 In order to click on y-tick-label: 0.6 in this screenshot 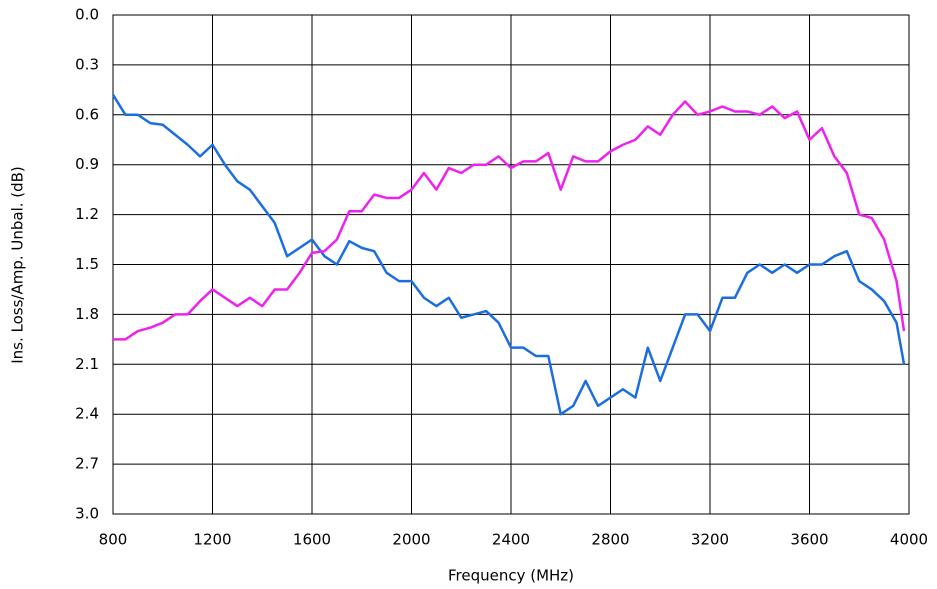, I will do `click(87, 114)`.